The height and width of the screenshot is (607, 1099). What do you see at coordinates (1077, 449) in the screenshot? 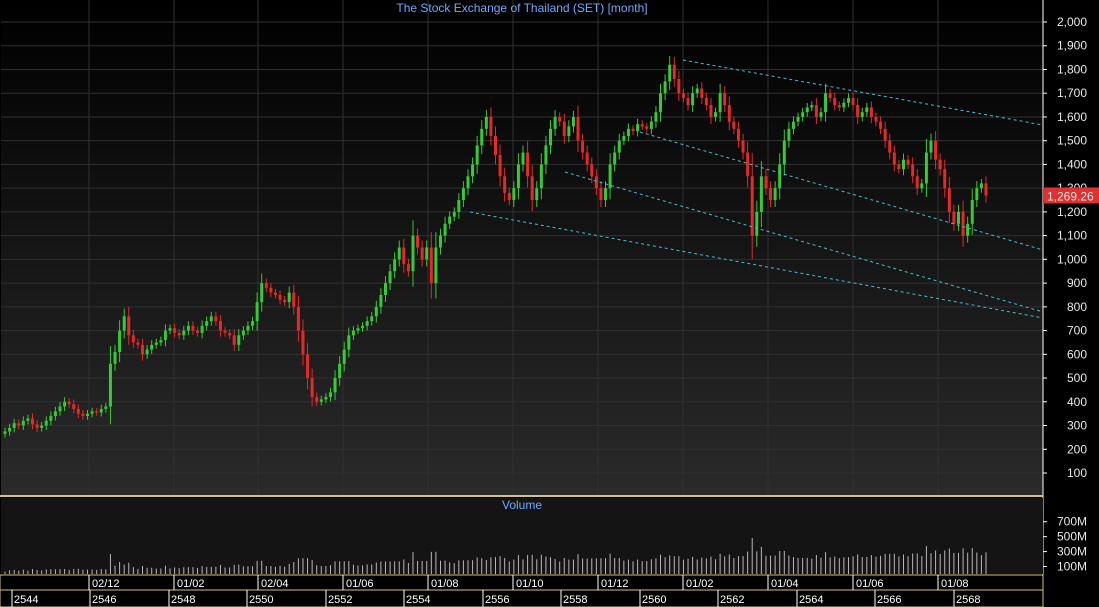
I see `y-tick-label: 200` at bounding box center [1077, 449].